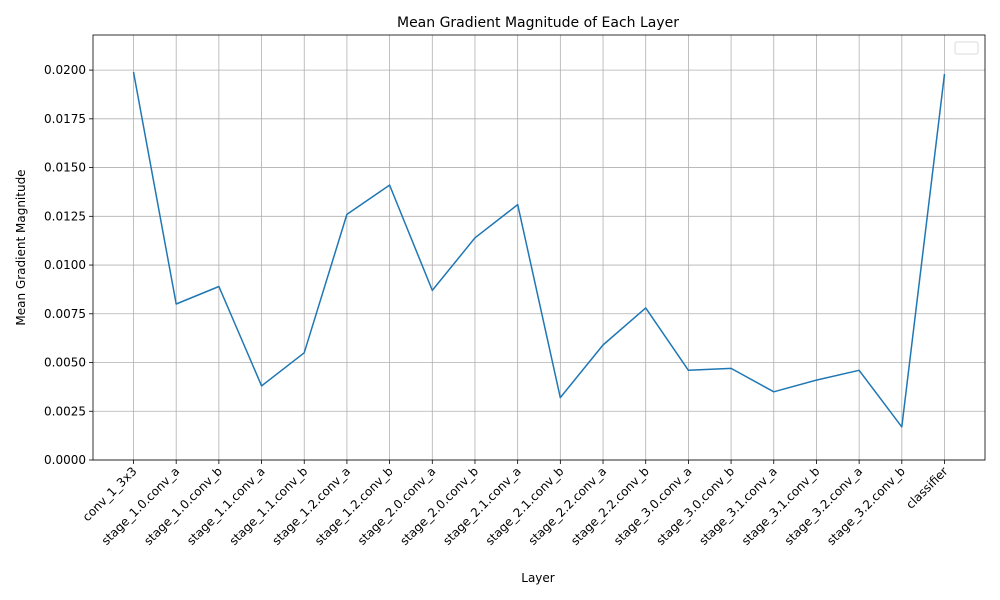 The height and width of the screenshot is (600, 1000). What do you see at coordinates (226, 506) in the screenshot?
I see `x-tick-label: stage_1.1.conv_a` at bounding box center [226, 506].